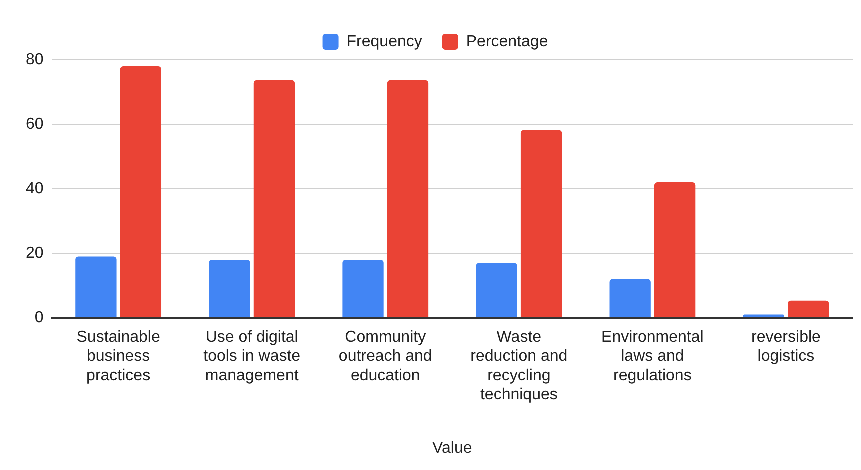  I want to click on x-tick-label: Waste reduction and recycling techniques, so click(519, 366).